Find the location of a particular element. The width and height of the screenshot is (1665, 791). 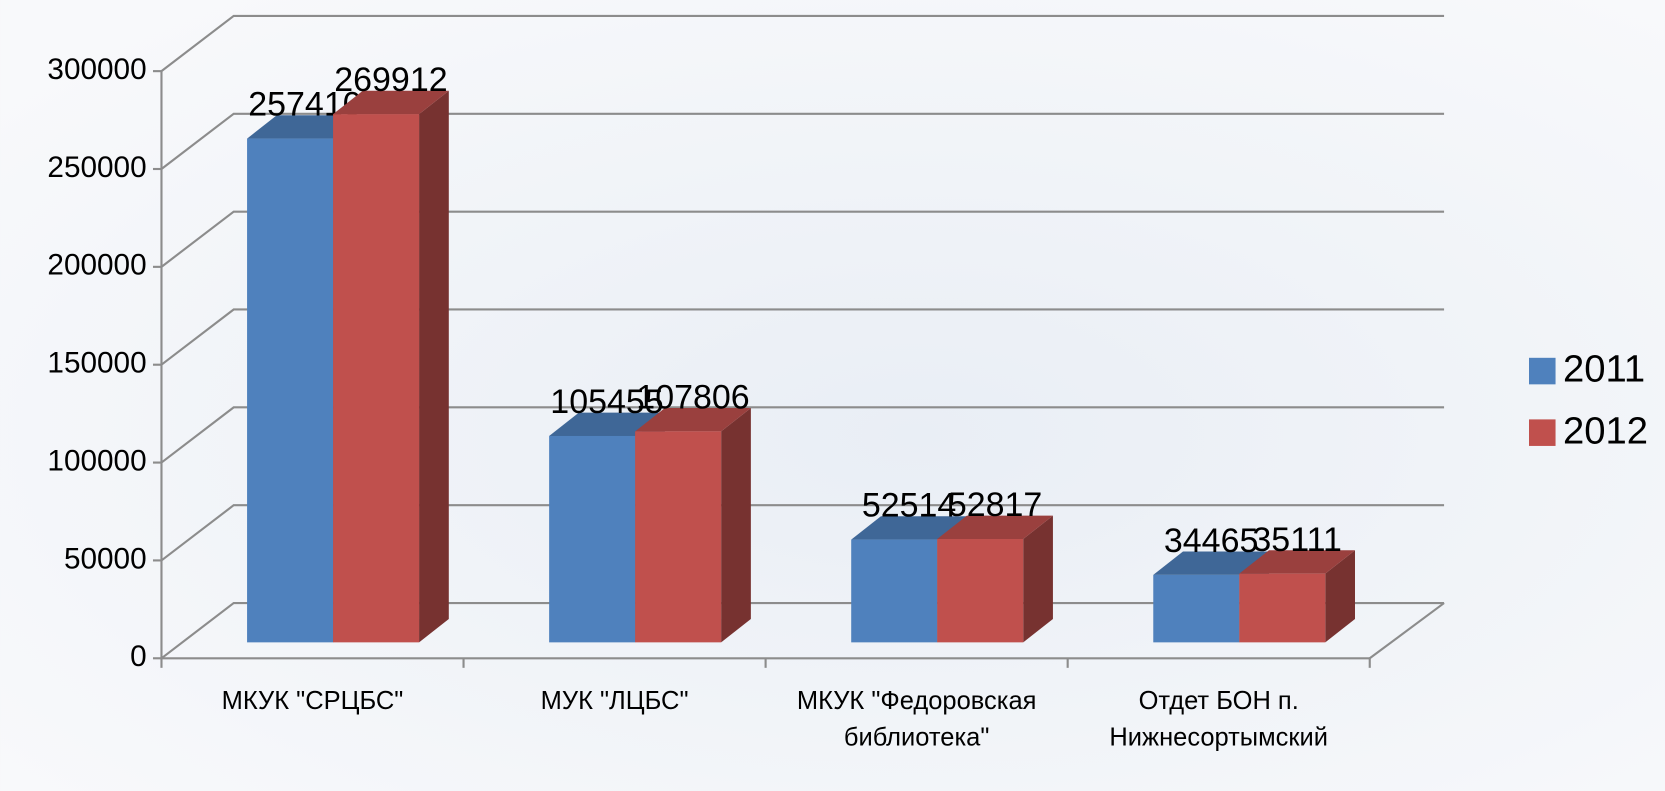

value-label: 52514 is located at coordinates (909, 506).